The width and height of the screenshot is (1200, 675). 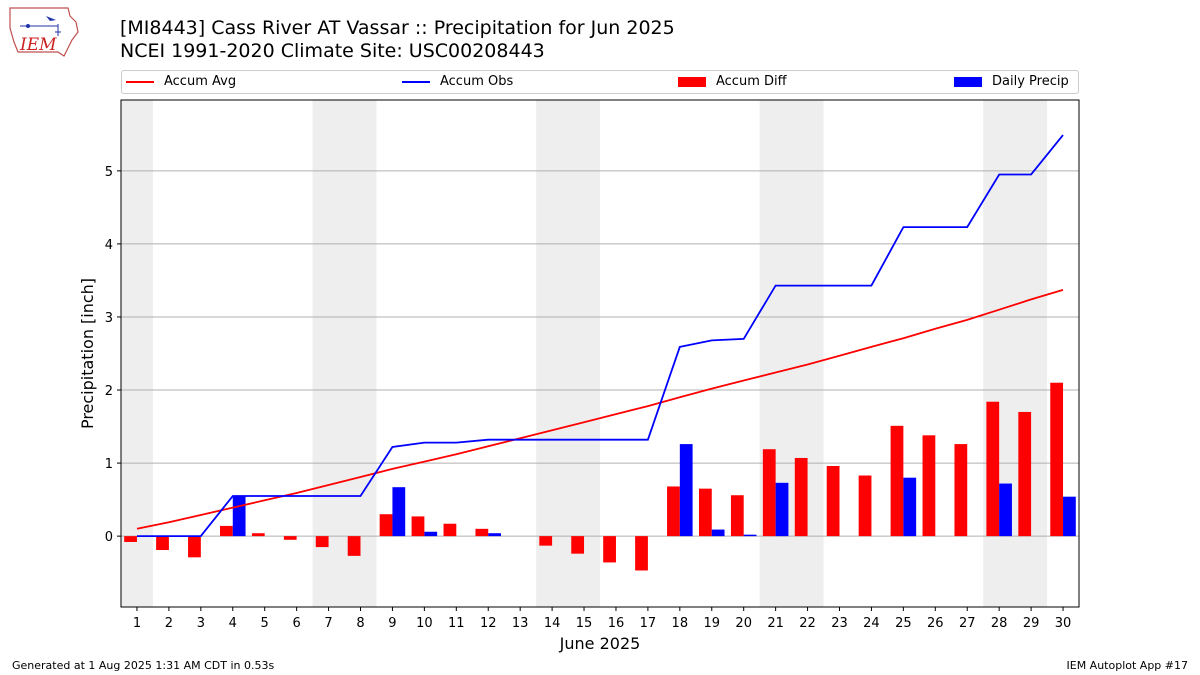 I want to click on x-tick-label: 4, so click(x=233, y=623).